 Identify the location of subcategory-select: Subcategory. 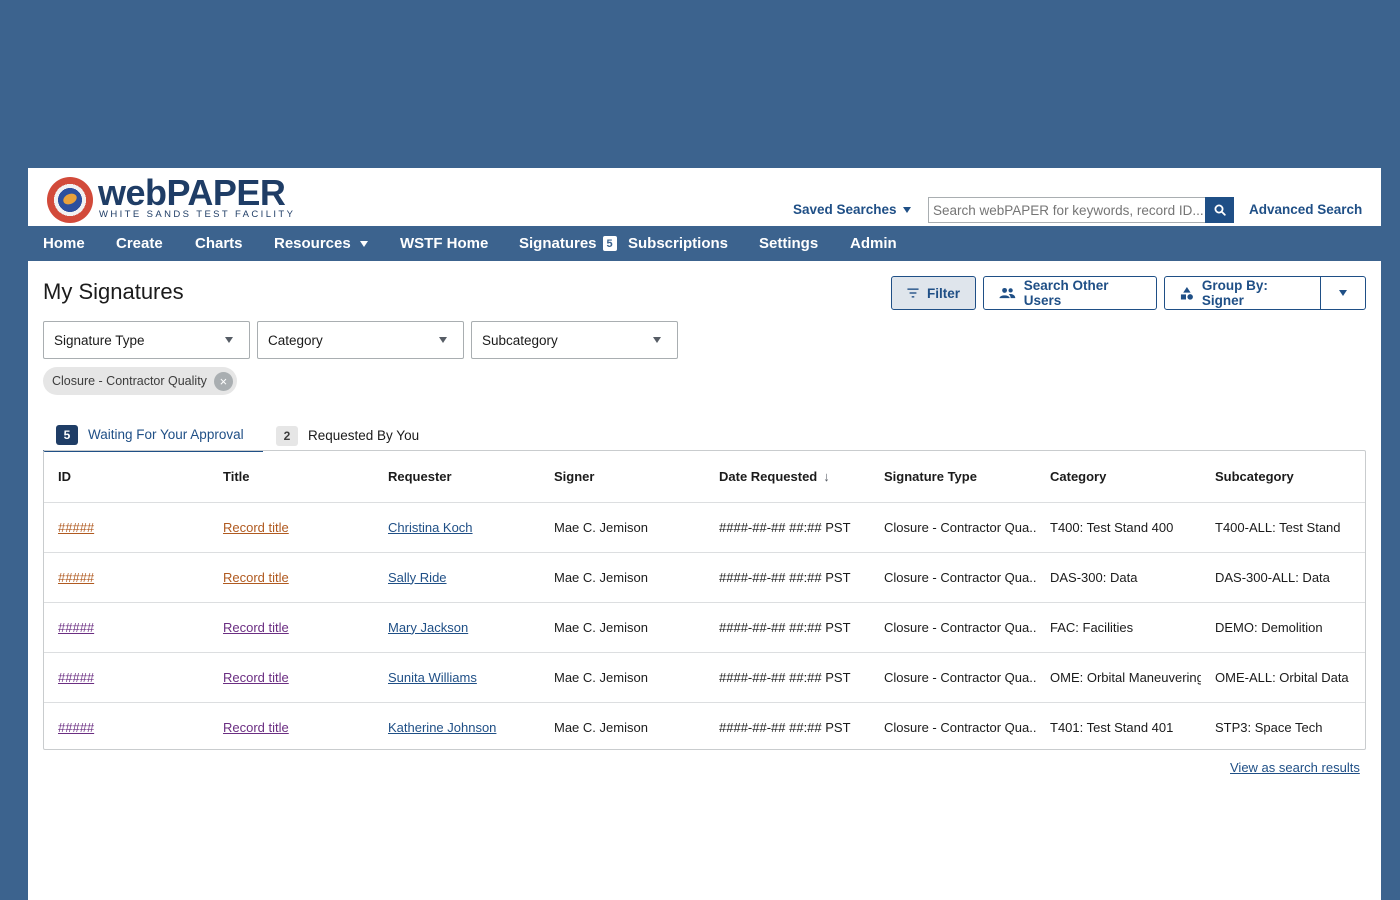
(574, 340).